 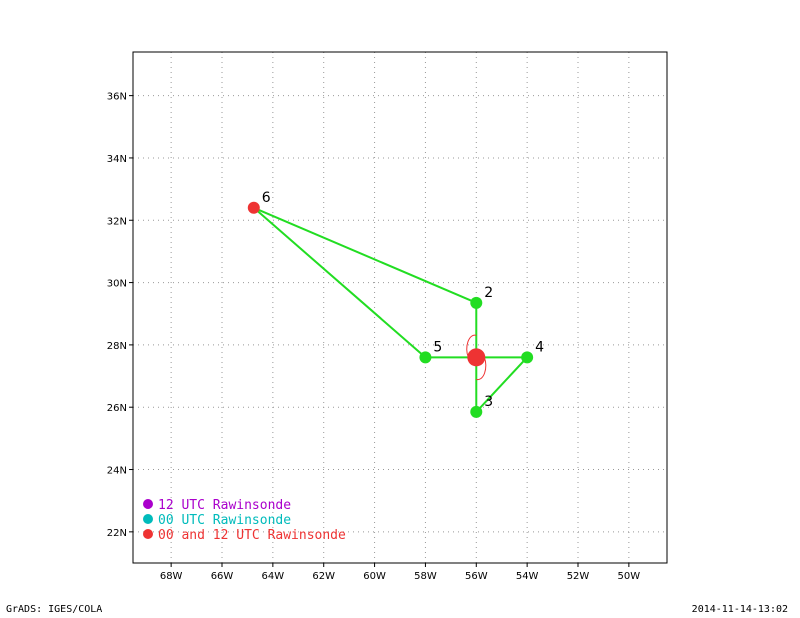 What do you see at coordinates (117, 159) in the screenshot?
I see `y-tick-label: 34N` at bounding box center [117, 159].